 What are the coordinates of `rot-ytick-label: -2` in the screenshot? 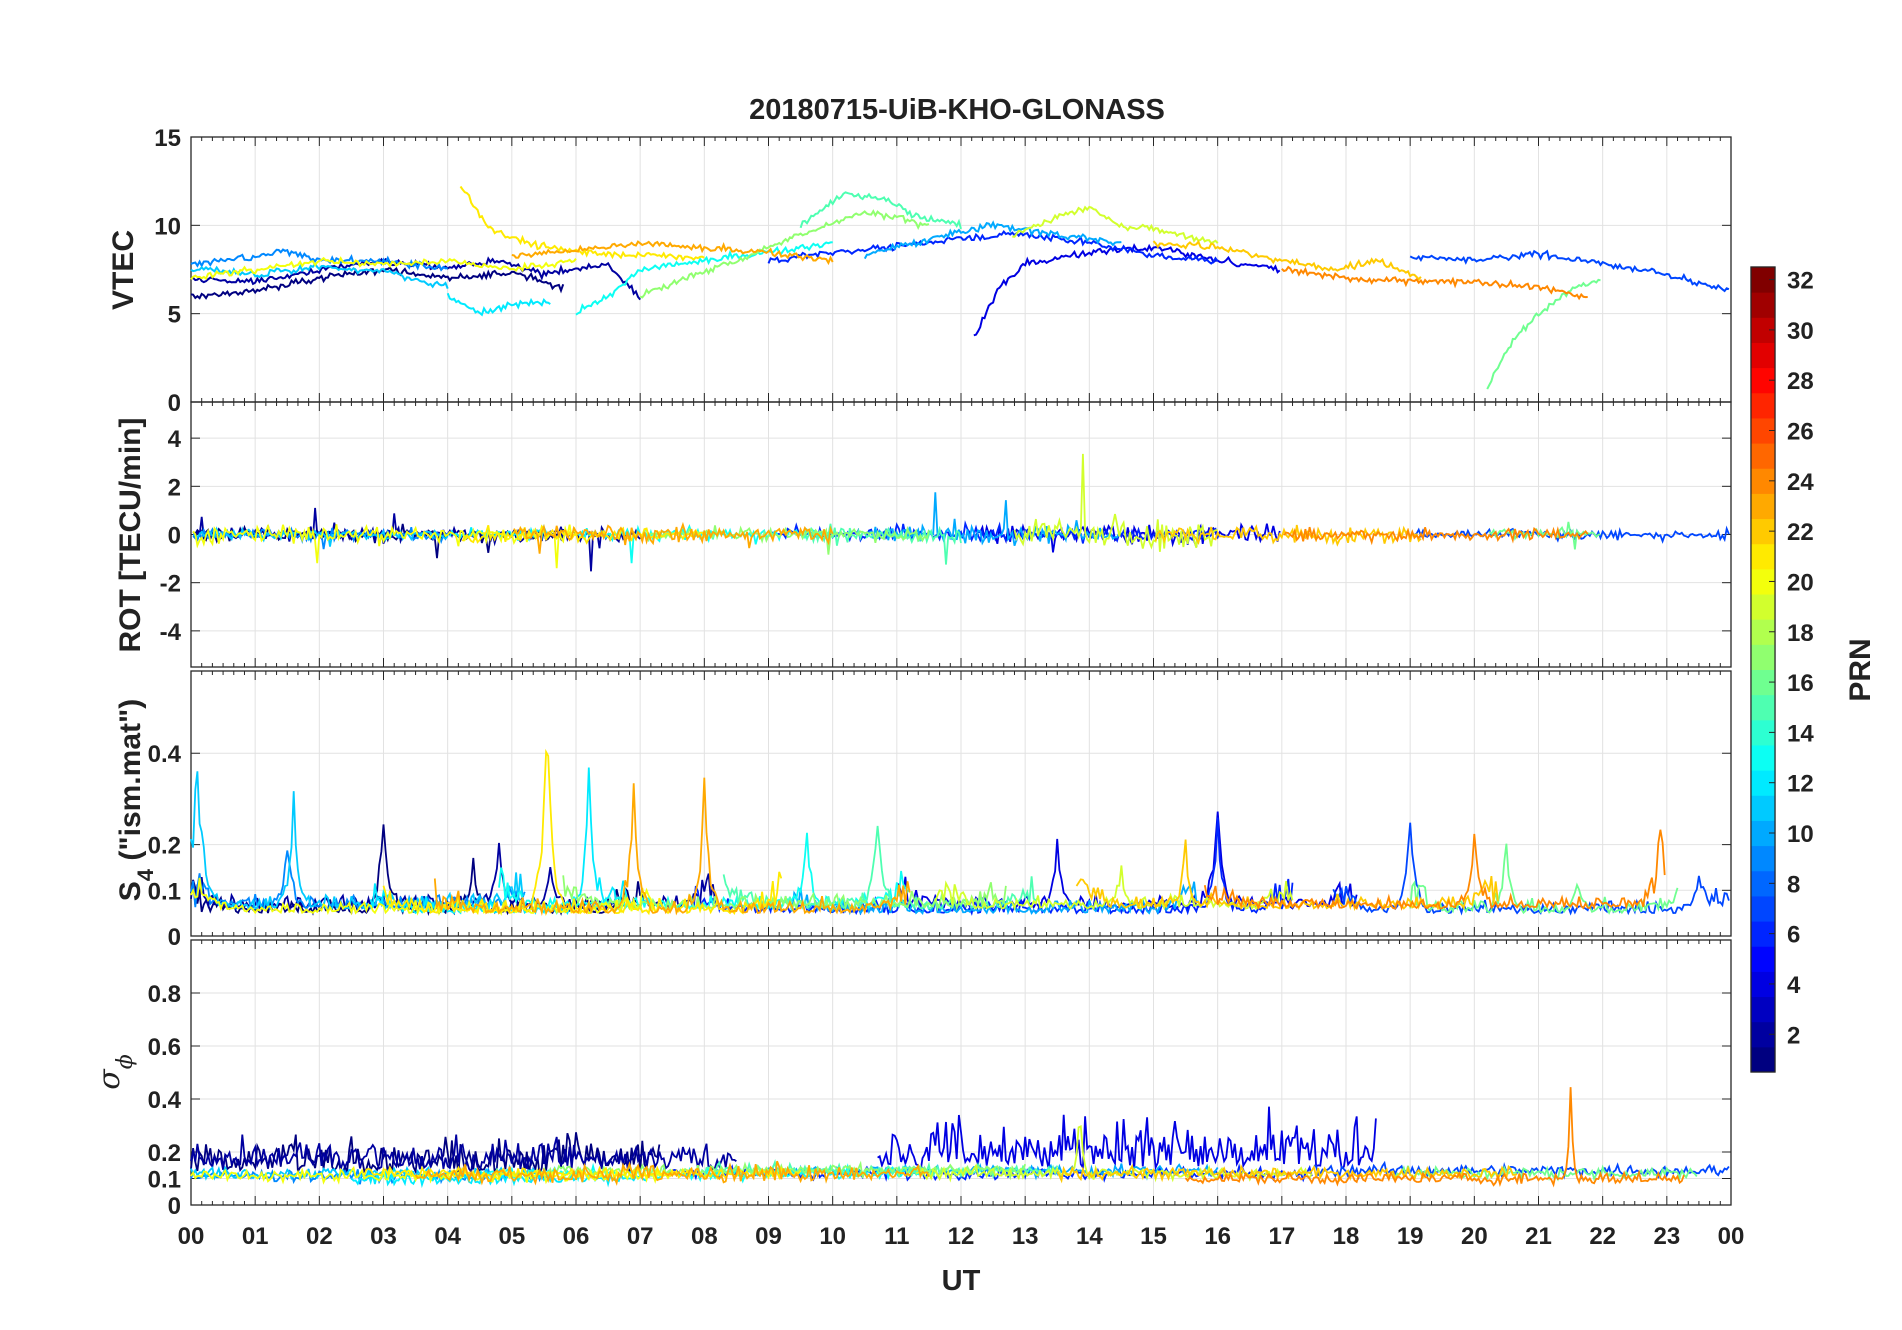 It's located at (170, 584).